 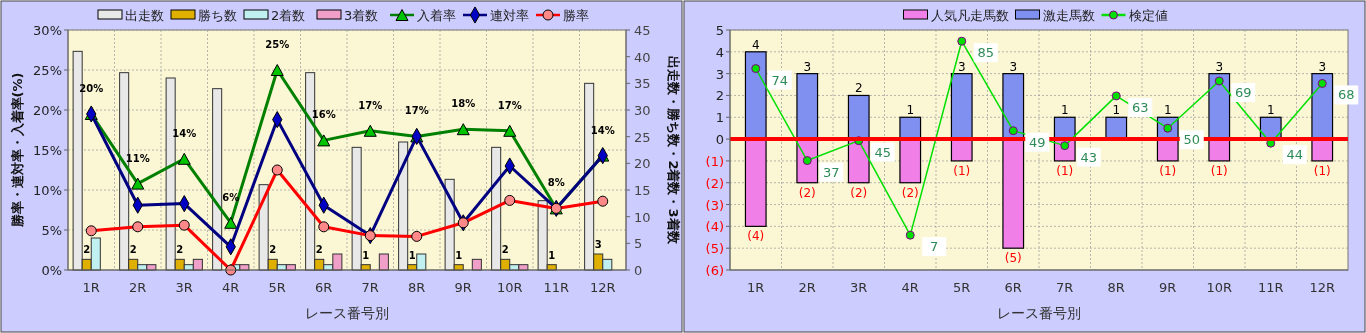 What do you see at coordinates (47, 110) in the screenshot?
I see `y-tick-label: 20%` at bounding box center [47, 110].